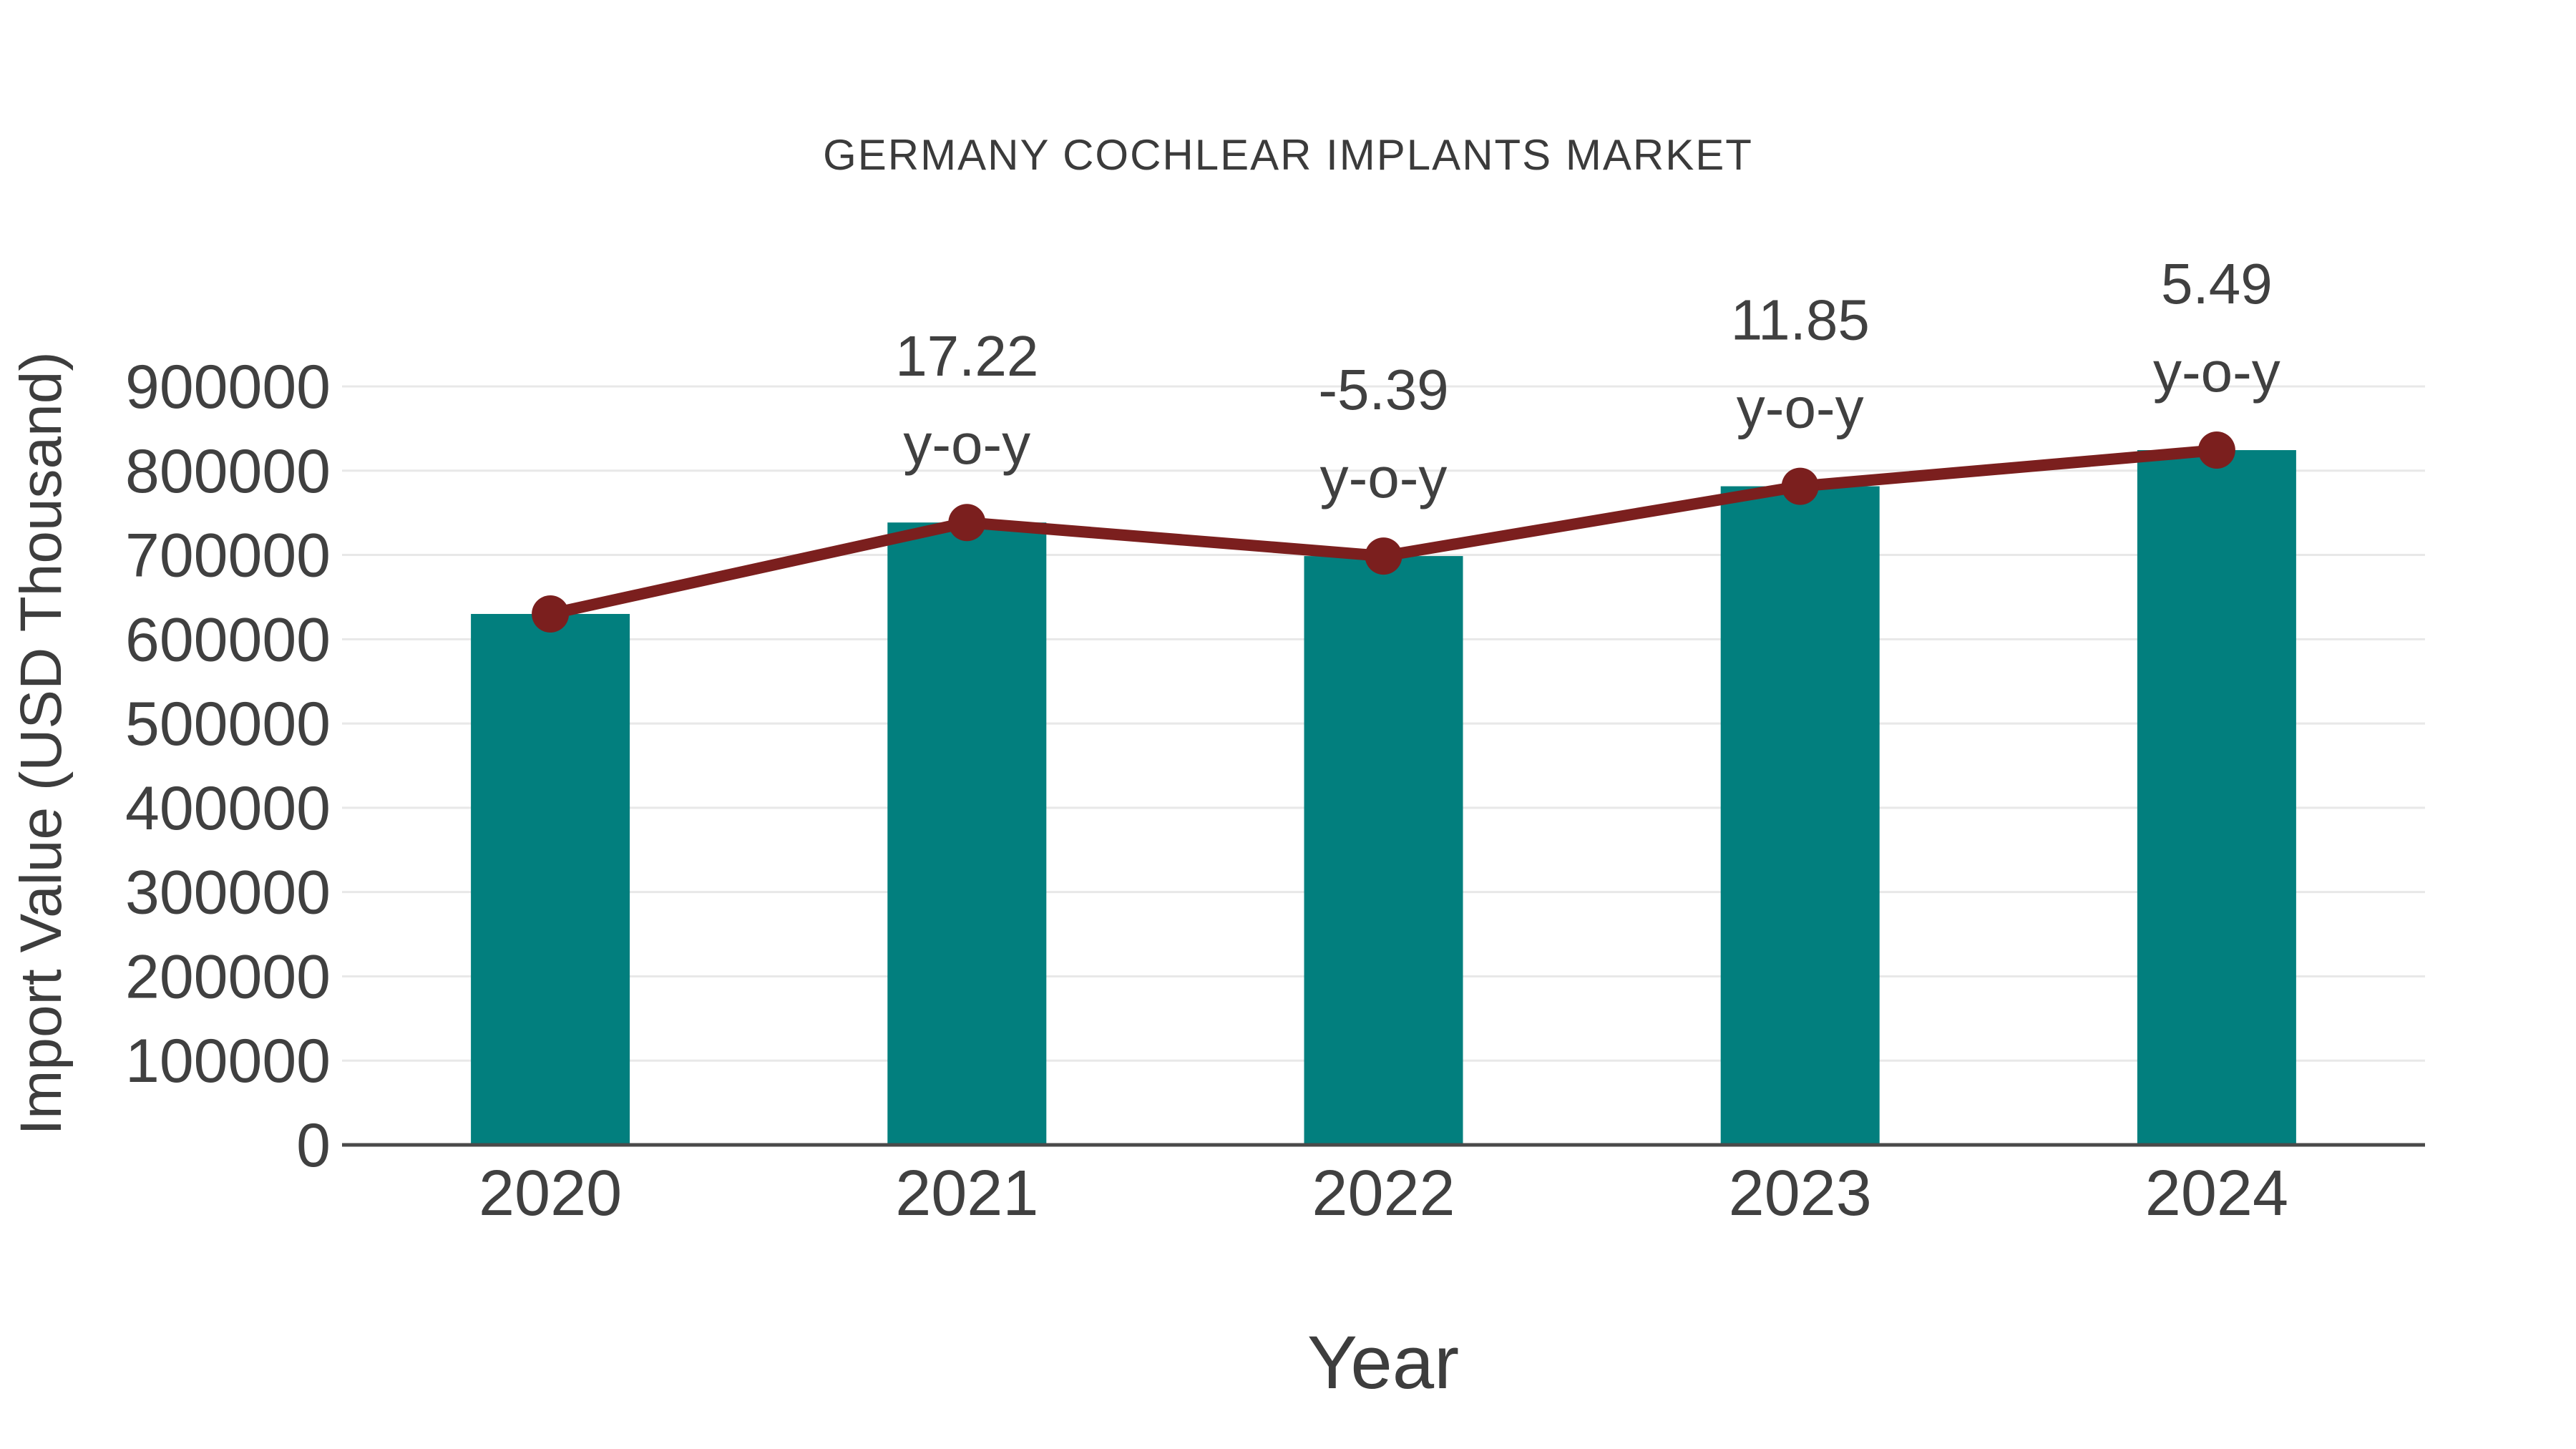 Image resolution: width=2576 pixels, height=1449 pixels. What do you see at coordinates (550, 879) in the screenshot?
I see `bar-2020` at bounding box center [550, 879].